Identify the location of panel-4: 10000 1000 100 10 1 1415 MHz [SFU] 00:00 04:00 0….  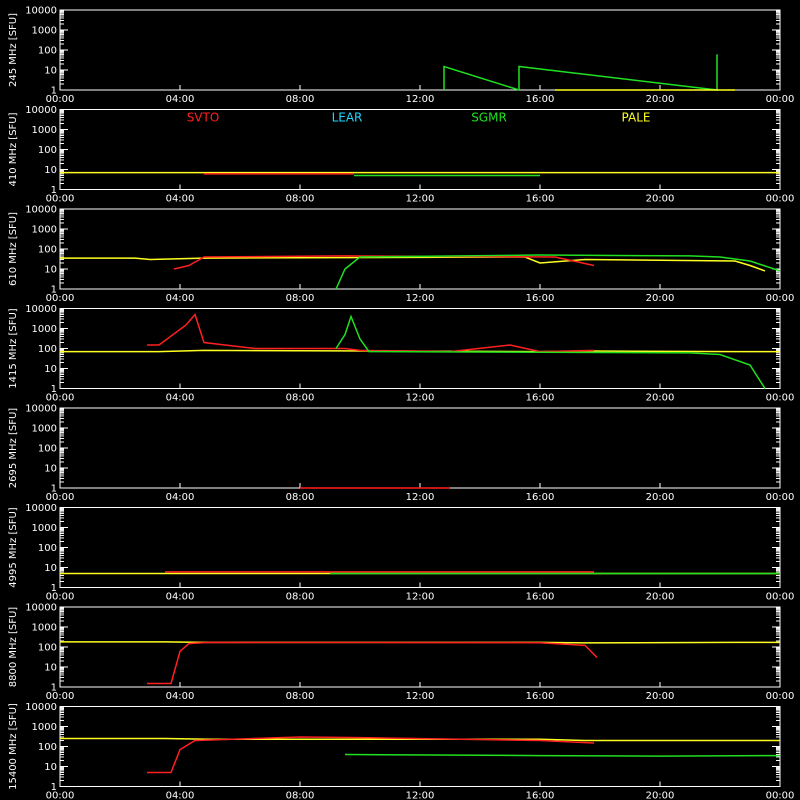
(401, 354).